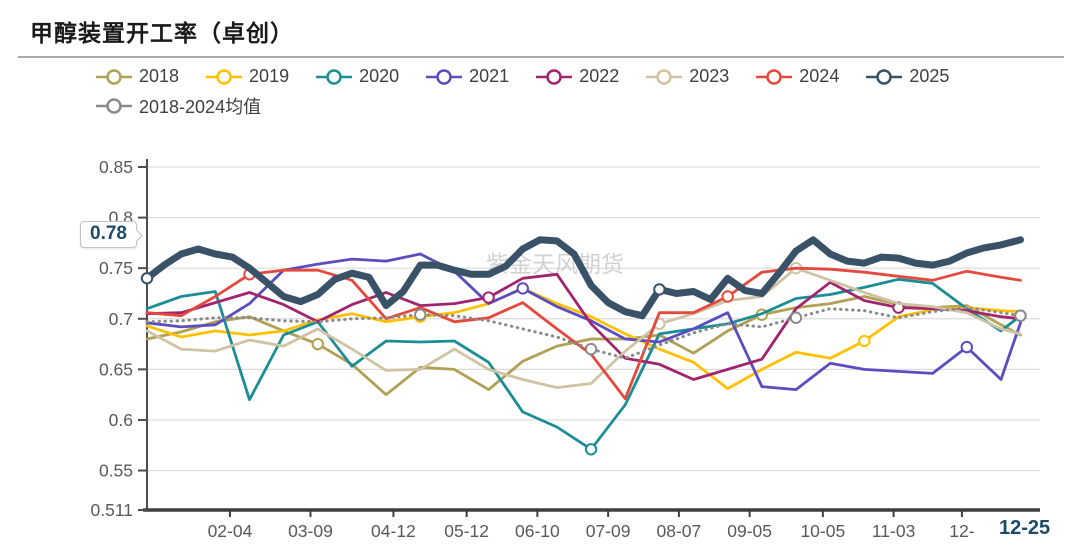  What do you see at coordinates (864, 341) in the screenshot?
I see `series-marker-2019` at bounding box center [864, 341].